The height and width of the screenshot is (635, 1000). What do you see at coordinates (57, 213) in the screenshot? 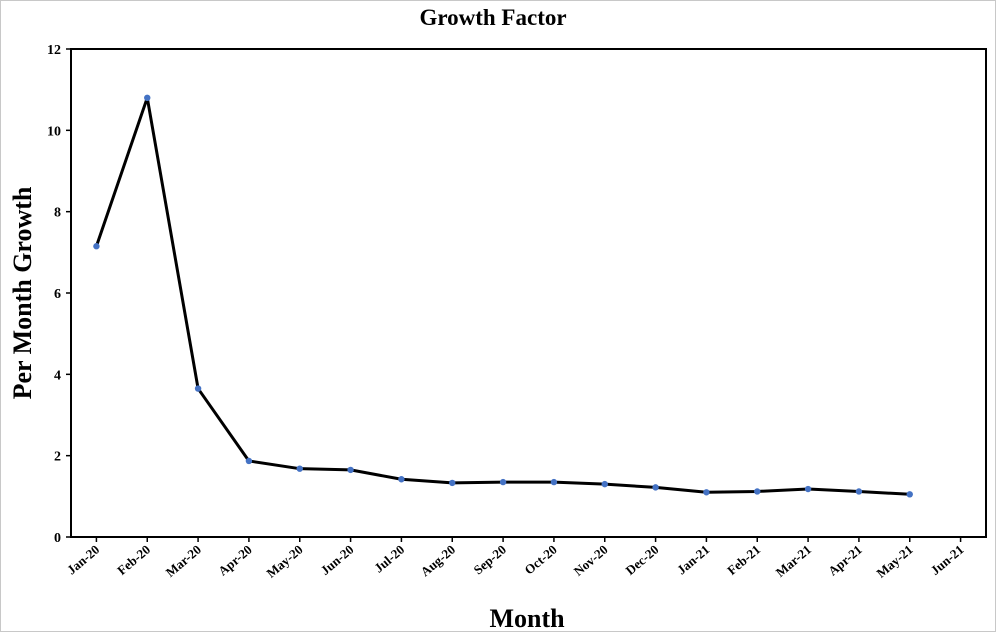
I see `y-tick-label: 8` at bounding box center [57, 213].